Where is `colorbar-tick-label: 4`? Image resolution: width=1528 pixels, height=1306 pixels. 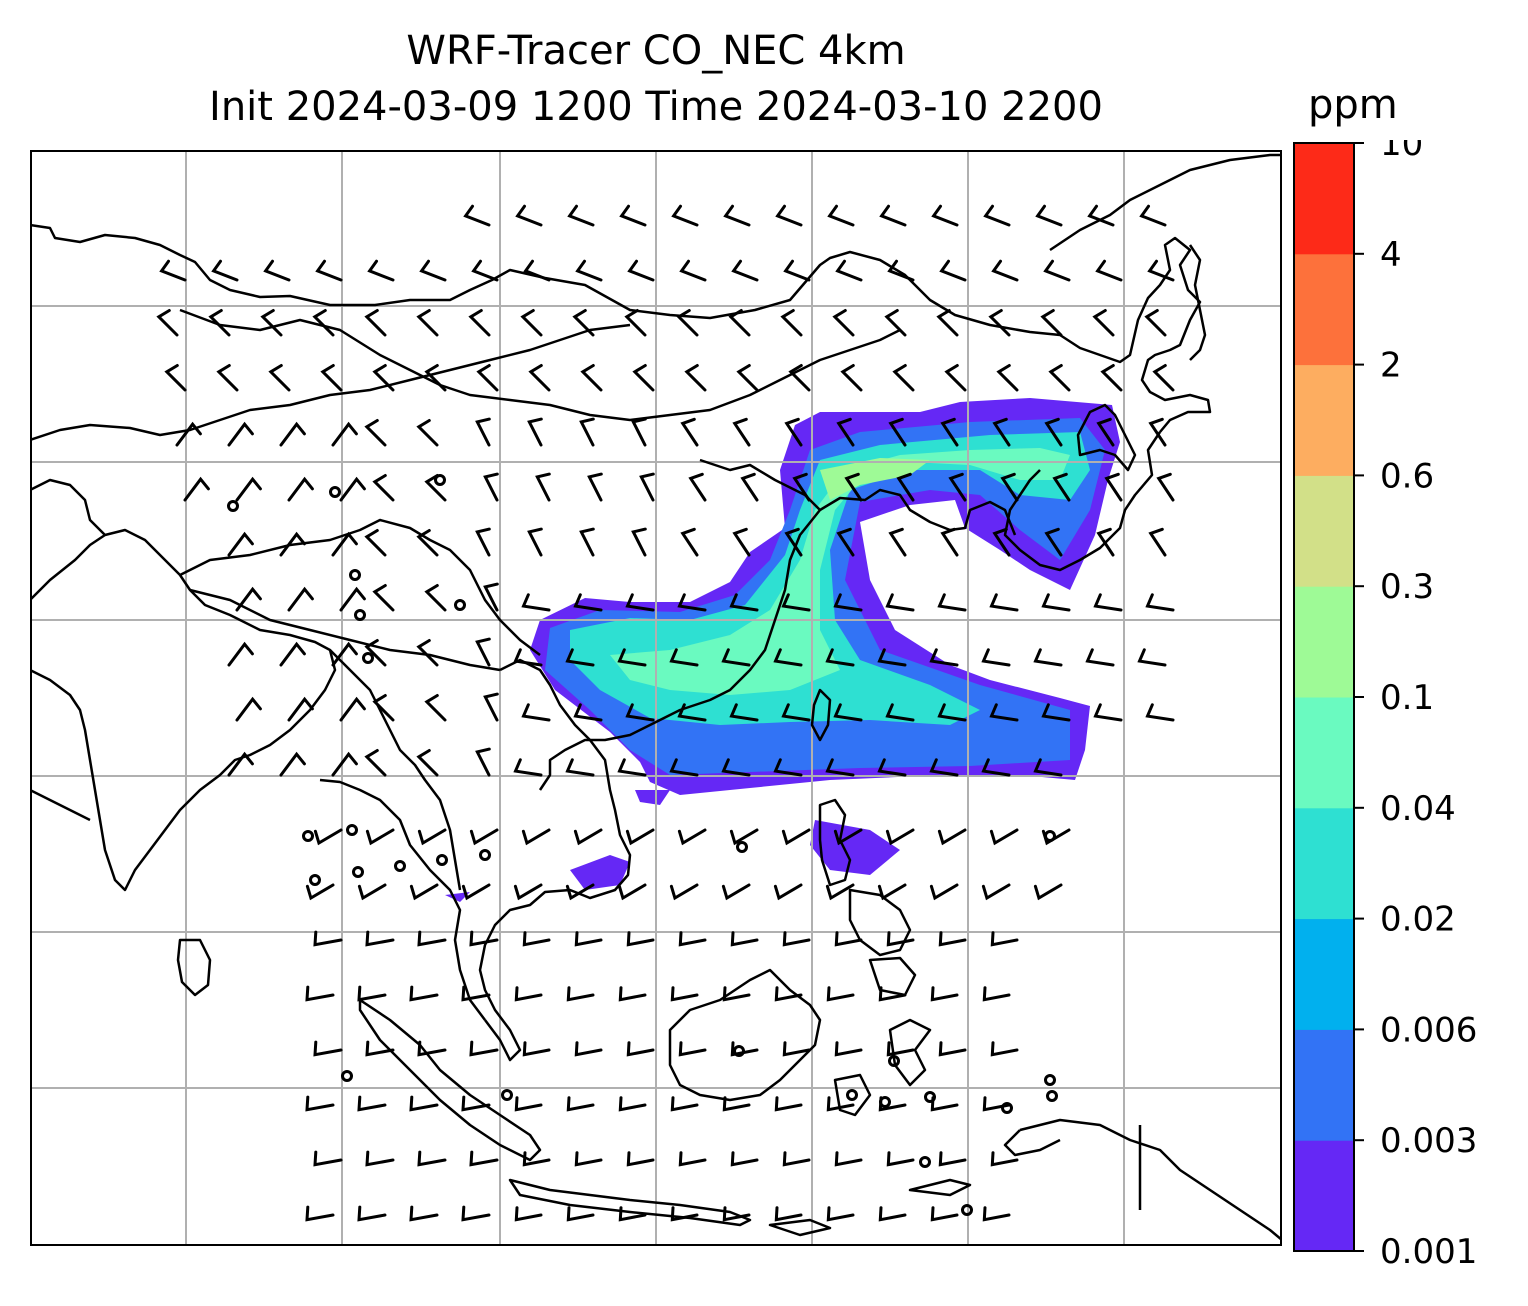
colorbar-tick-label: 4 is located at coordinates (1391, 255).